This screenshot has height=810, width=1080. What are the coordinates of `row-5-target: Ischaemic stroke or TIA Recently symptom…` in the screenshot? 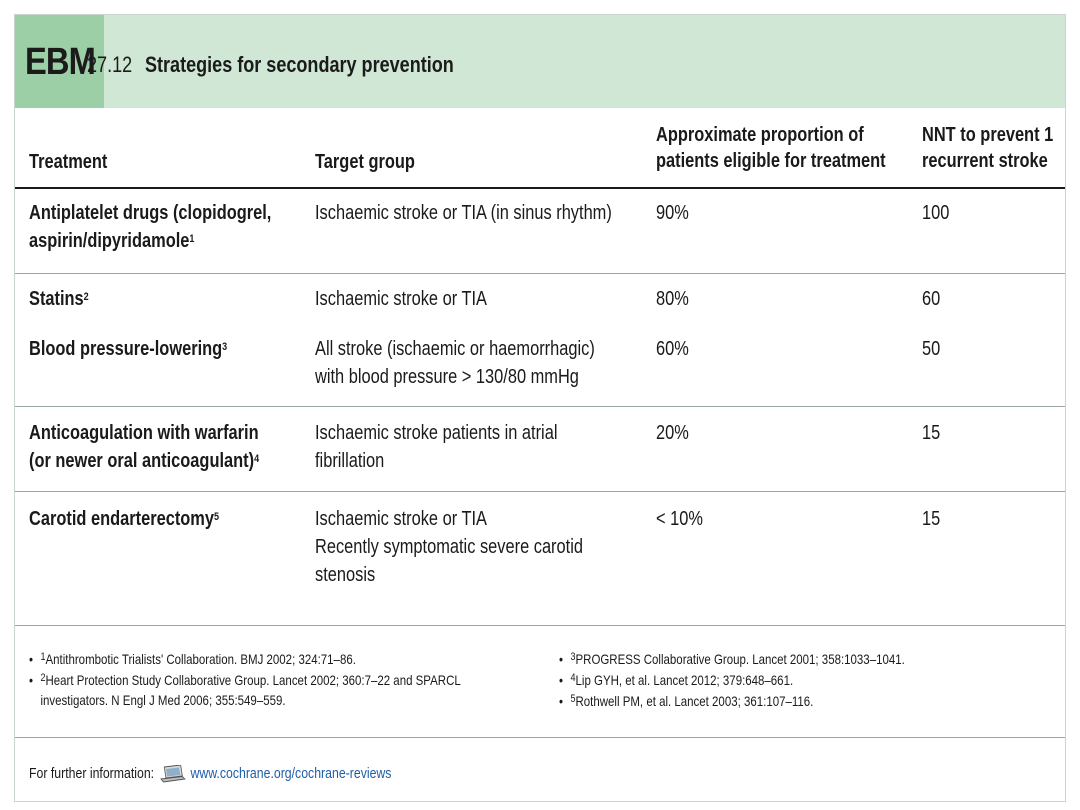 It's located at (449, 547).